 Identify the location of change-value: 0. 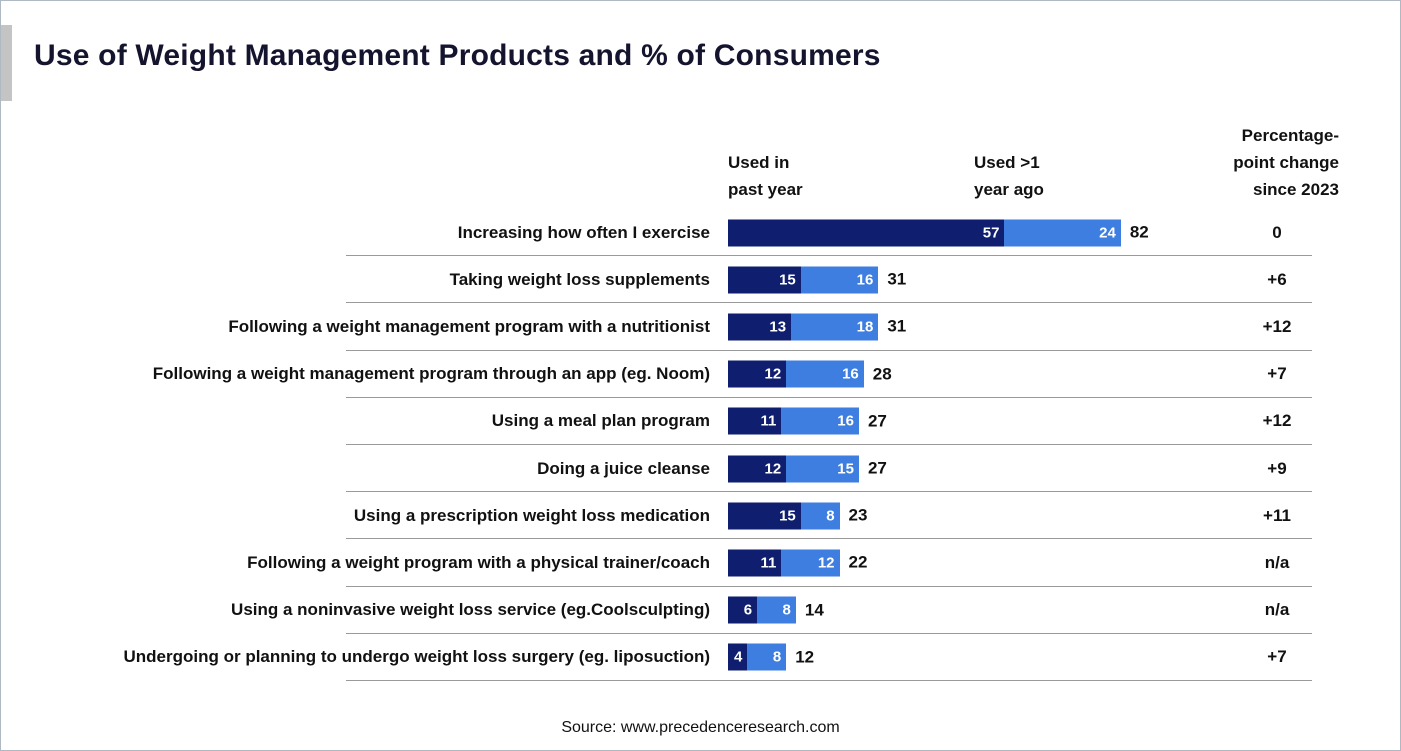
(1277, 232).